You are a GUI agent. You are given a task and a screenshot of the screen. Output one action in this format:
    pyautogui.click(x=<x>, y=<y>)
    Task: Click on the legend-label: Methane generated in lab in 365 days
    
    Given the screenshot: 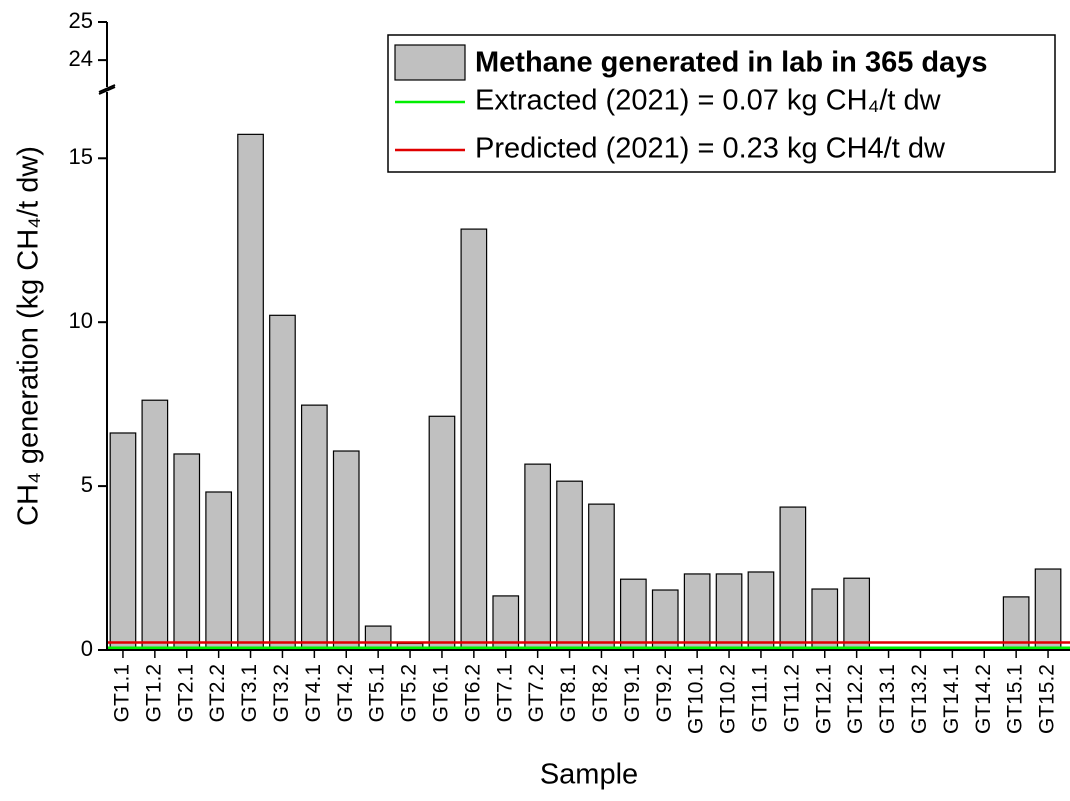 What is the action you would take?
    pyautogui.click(x=731, y=63)
    